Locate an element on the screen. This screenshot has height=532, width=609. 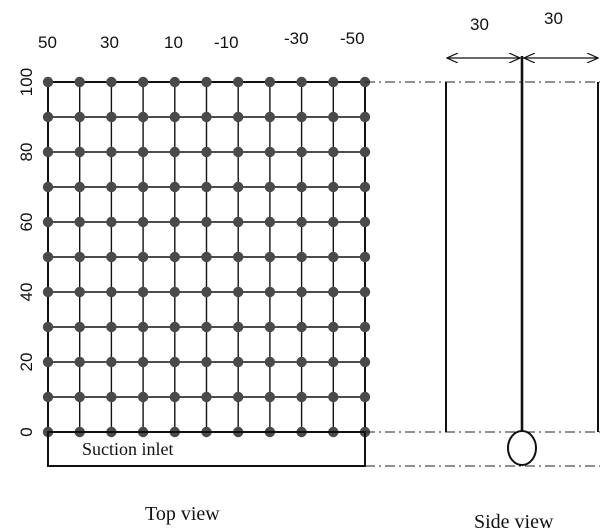
y-label-80: 80 is located at coordinates (26, 152).